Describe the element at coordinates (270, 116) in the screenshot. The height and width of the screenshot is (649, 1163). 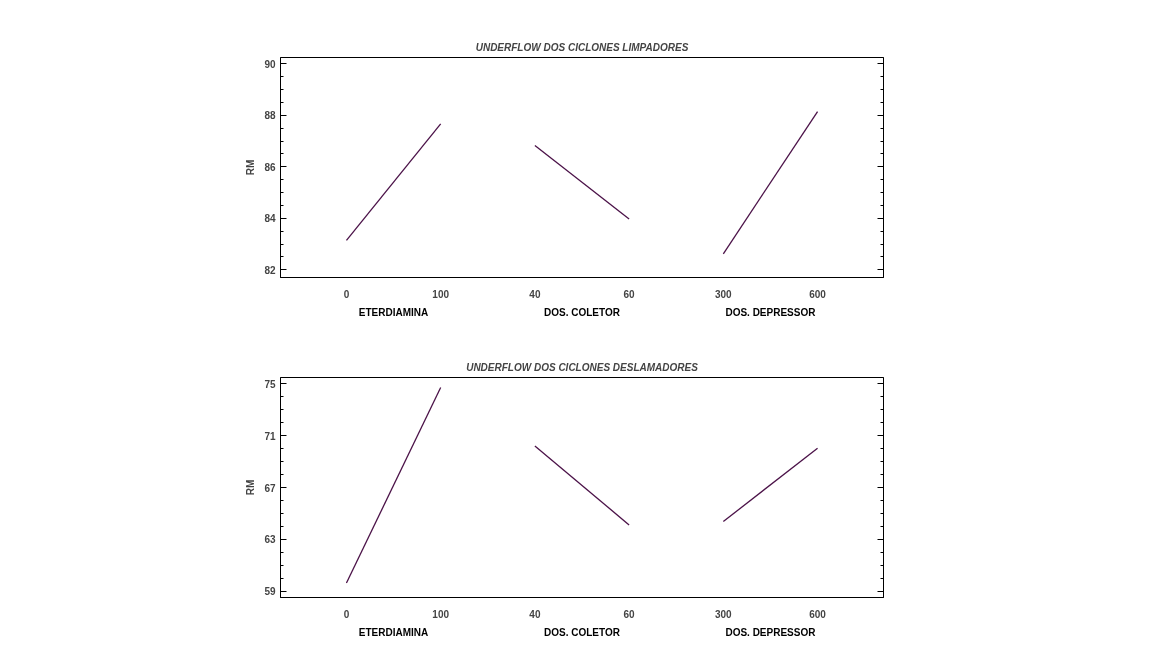
I see `y-tick-label: 88` at that location.